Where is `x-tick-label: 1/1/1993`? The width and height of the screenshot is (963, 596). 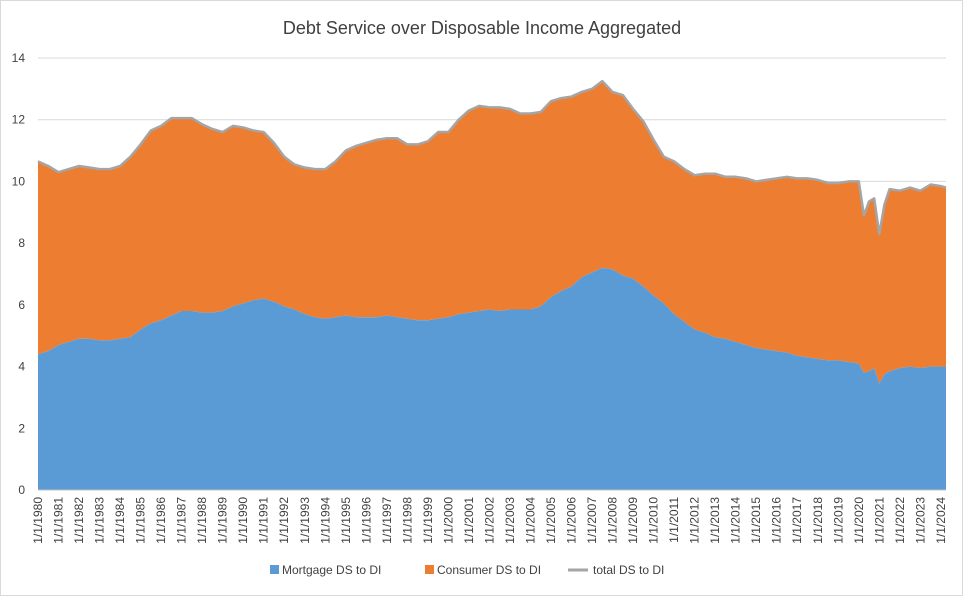
x-tick-label: 1/1/1993 is located at coordinates (305, 520).